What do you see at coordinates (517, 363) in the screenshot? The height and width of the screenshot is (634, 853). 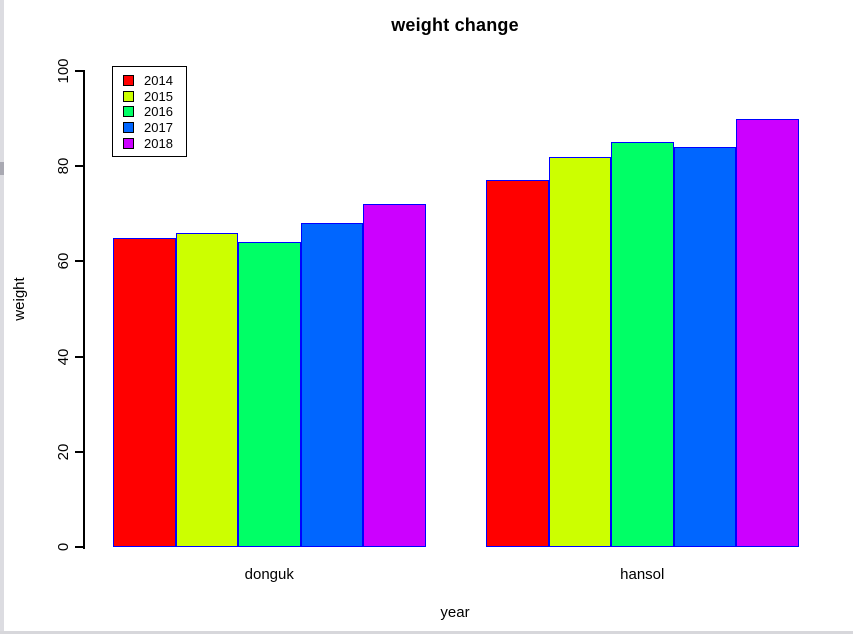 I see `bar-hansol-2014` at bounding box center [517, 363].